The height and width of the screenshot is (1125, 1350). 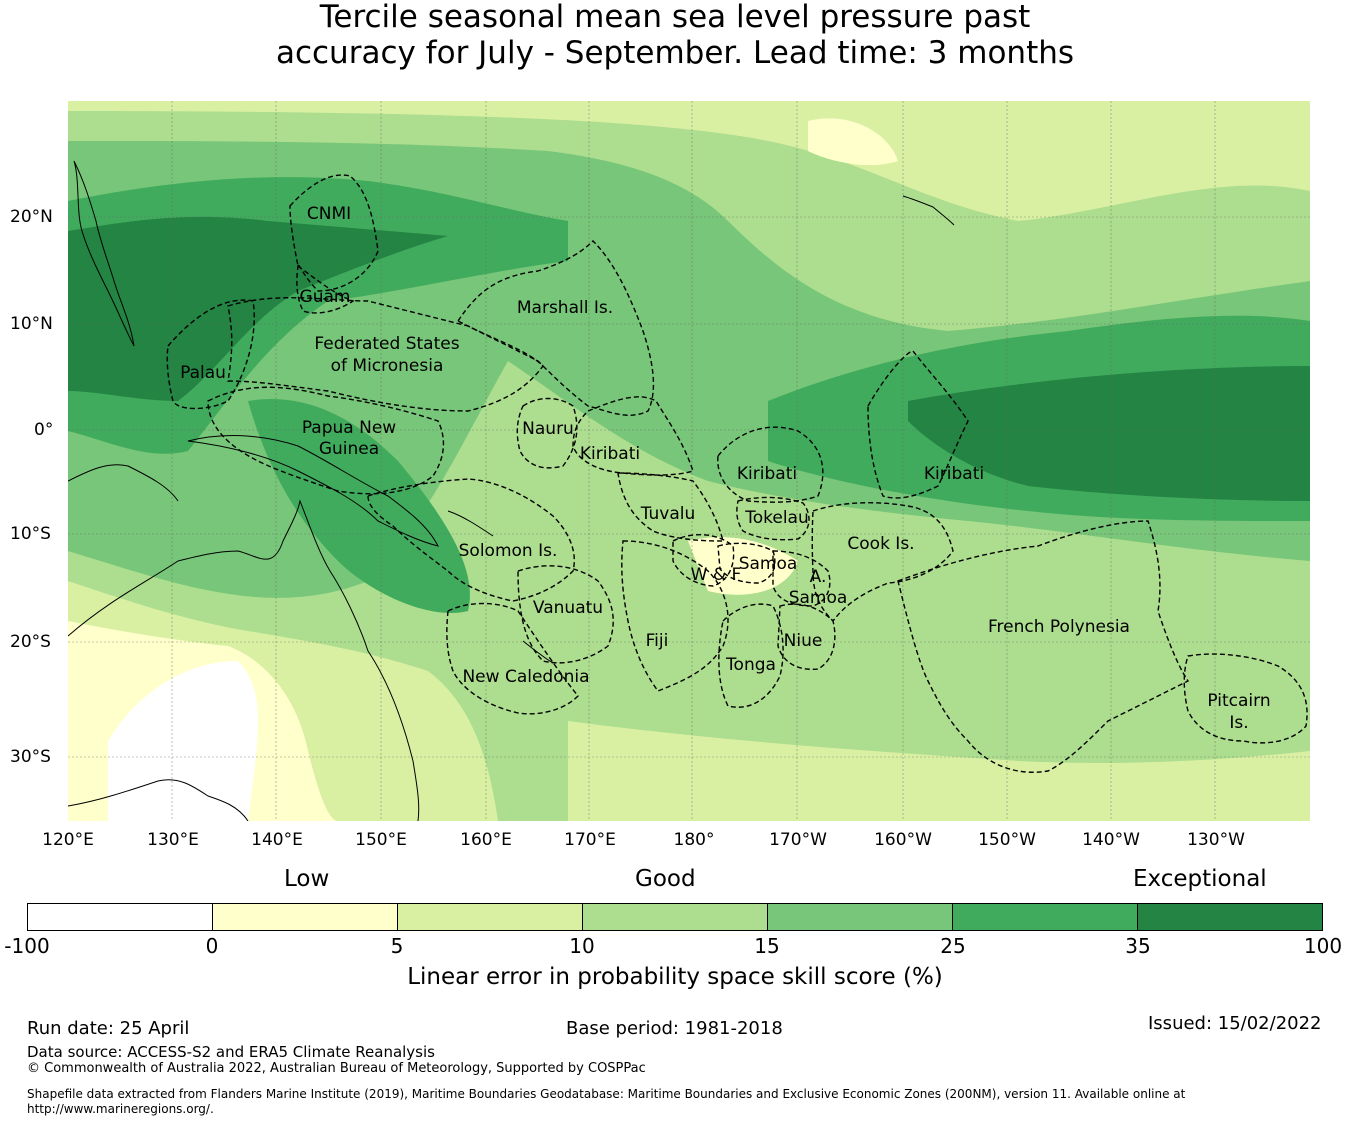 What do you see at coordinates (210, 354) in the screenshot?
I see `eez-palau` at bounding box center [210, 354].